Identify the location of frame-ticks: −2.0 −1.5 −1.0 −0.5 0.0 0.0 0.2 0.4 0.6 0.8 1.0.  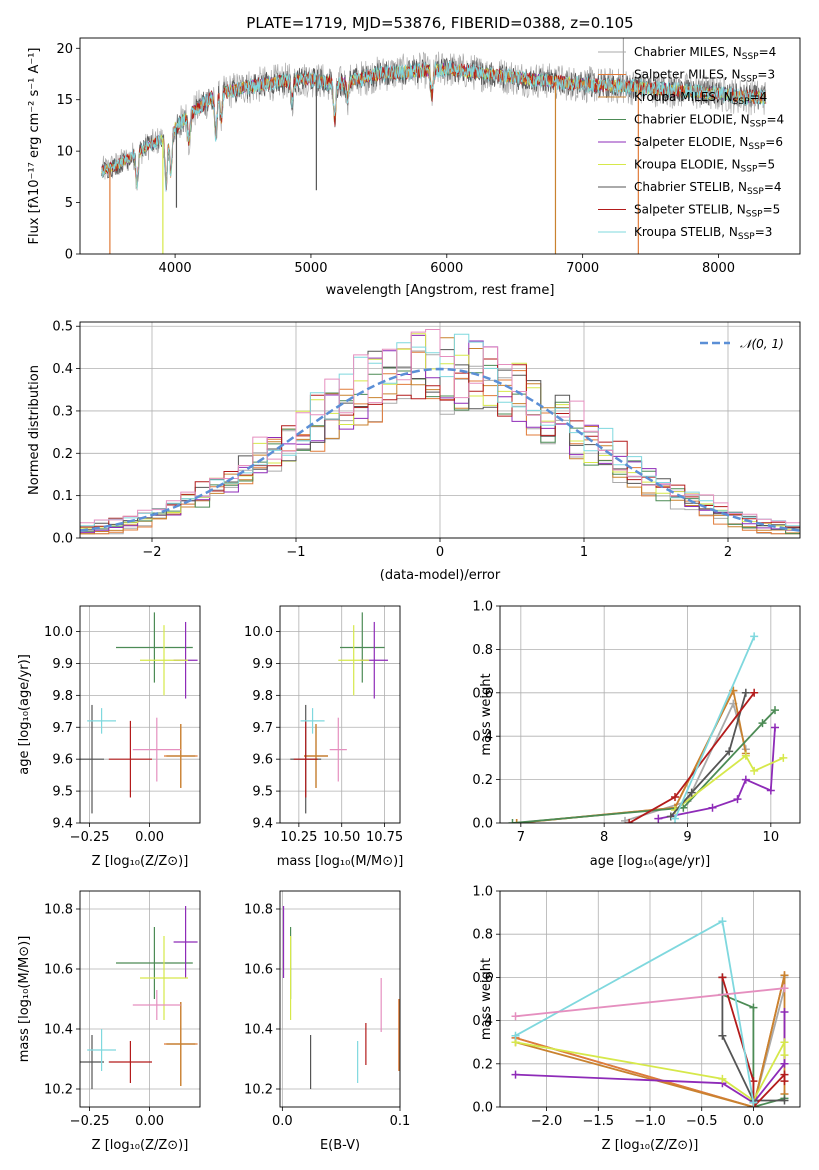
(636, 1007).